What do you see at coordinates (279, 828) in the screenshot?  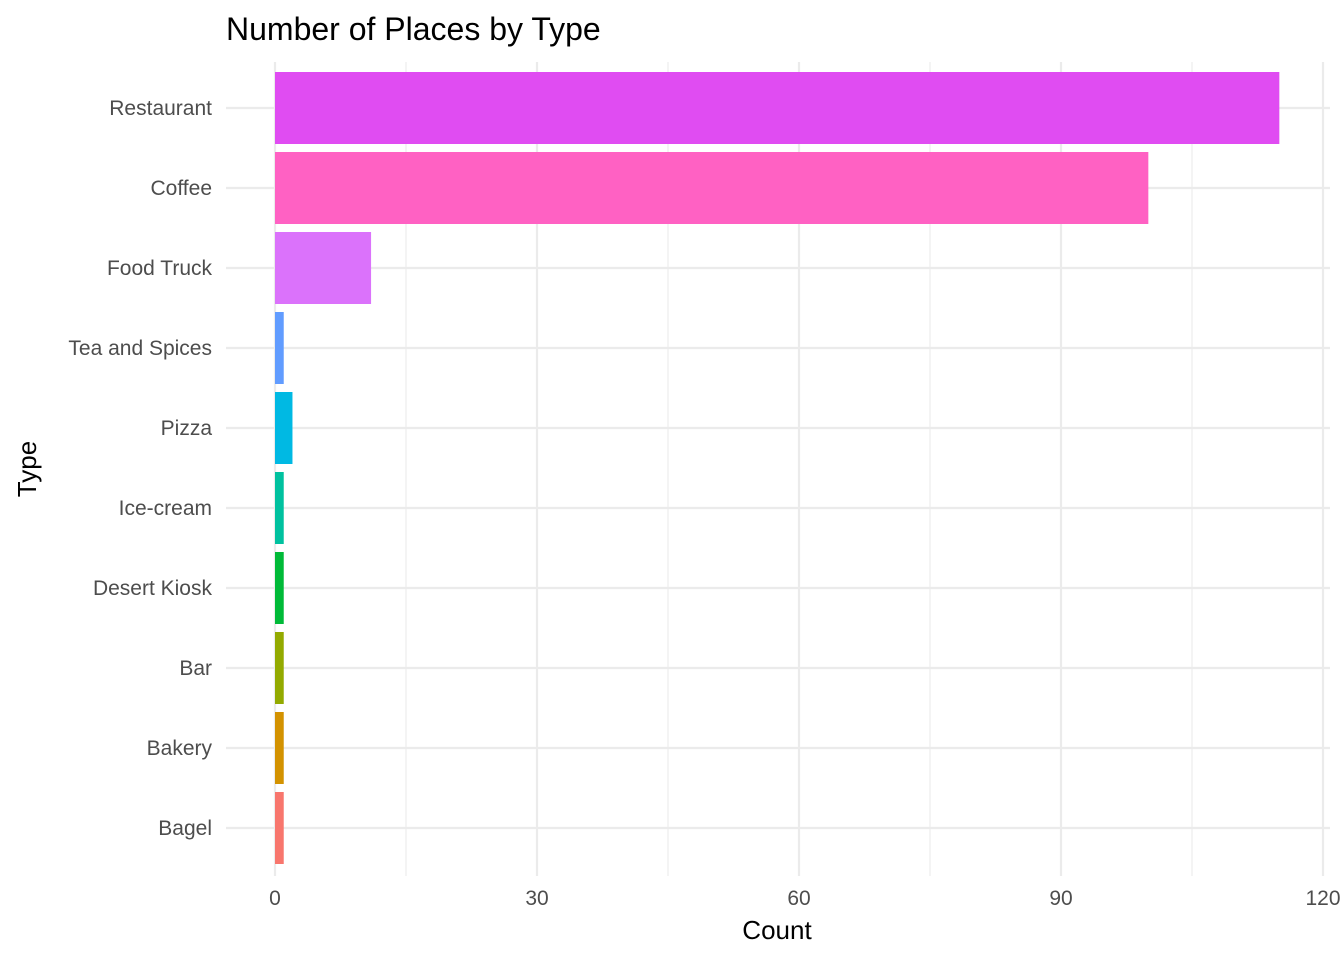 I see `bar-bagel` at bounding box center [279, 828].